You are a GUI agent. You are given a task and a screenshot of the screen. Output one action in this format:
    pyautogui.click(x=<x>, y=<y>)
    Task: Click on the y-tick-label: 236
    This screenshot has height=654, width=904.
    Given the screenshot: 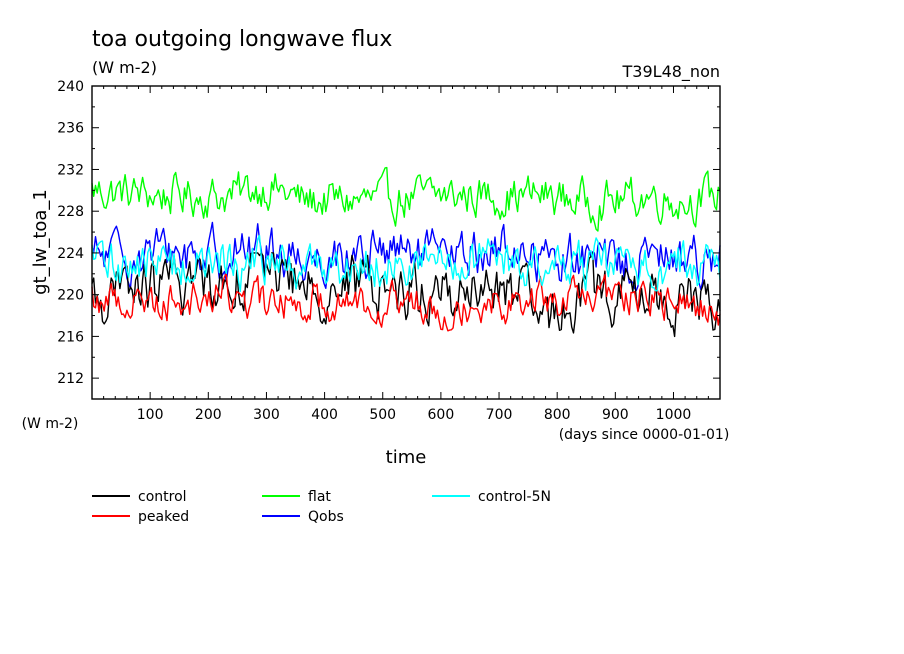 What is the action you would take?
    pyautogui.click(x=70, y=129)
    